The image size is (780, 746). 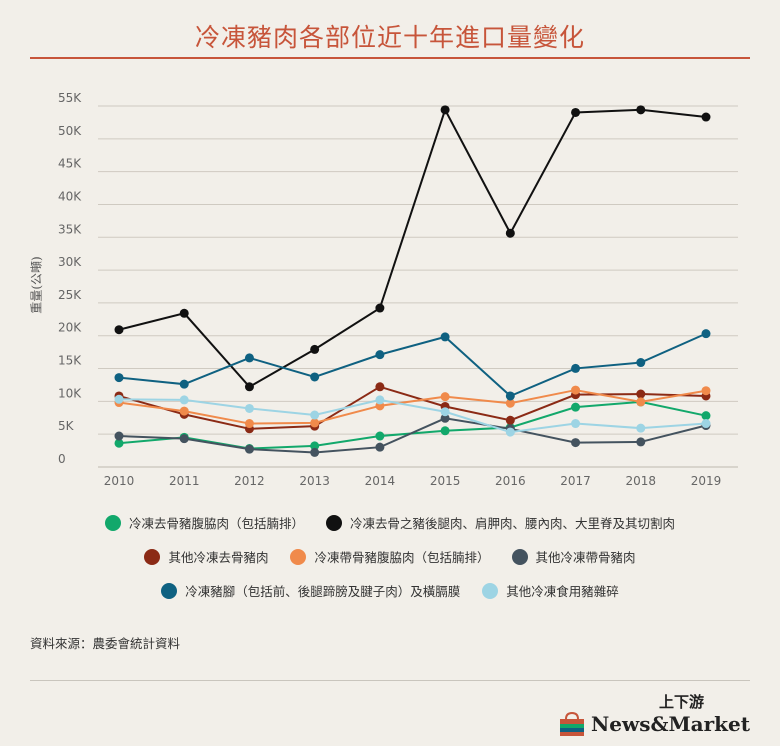 What do you see at coordinates (70, 361) in the screenshot?
I see `y-tick-label: 15K` at bounding box center [70, 361].